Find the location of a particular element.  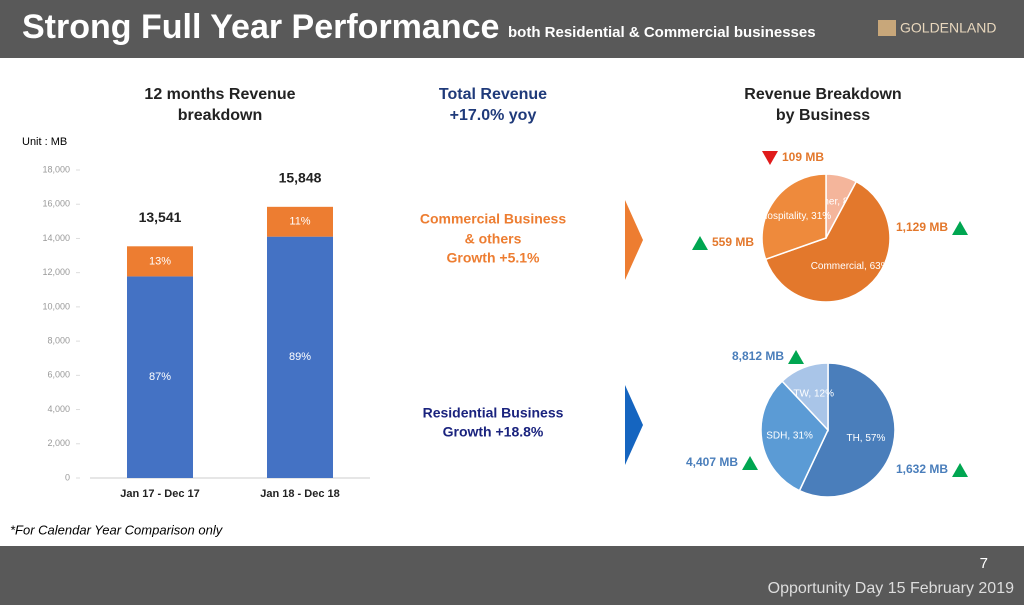

unit-label: Unit : MB is located at coordinates (44, 142).